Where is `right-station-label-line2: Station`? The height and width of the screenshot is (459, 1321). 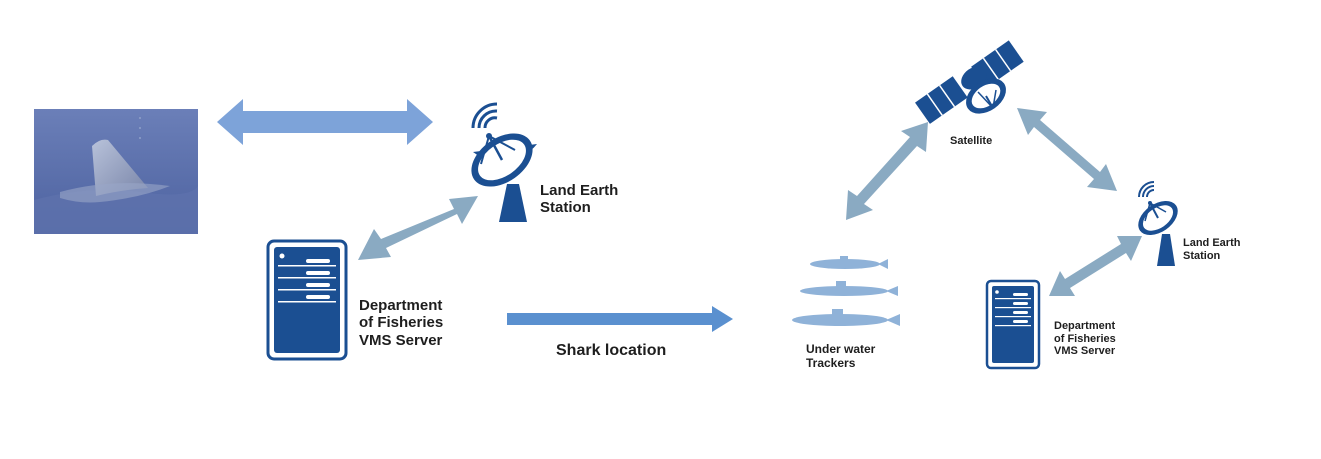 right-station-label-line2: Station is located at coordinates (1202, 255).